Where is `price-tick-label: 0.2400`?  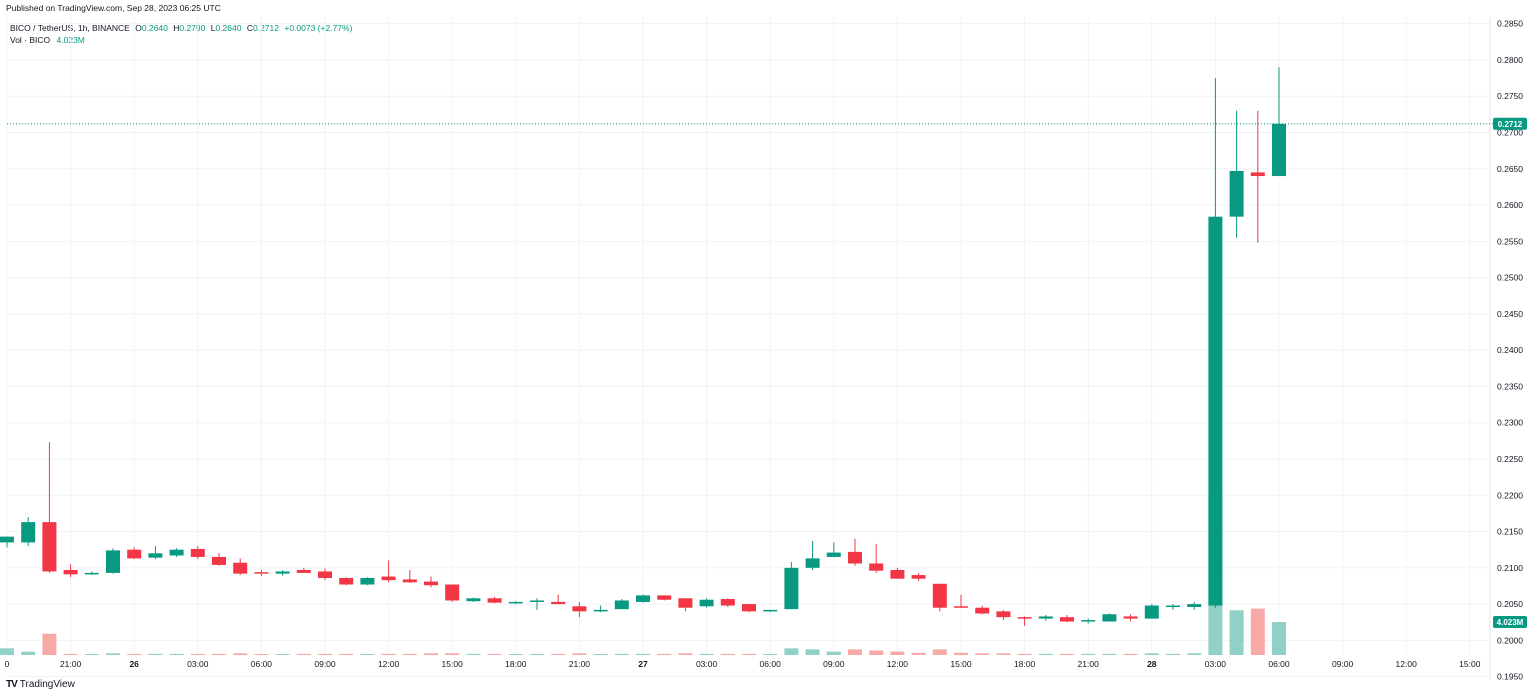
price-tick-label: 0.2400 is located at coordinates (1510, 350).